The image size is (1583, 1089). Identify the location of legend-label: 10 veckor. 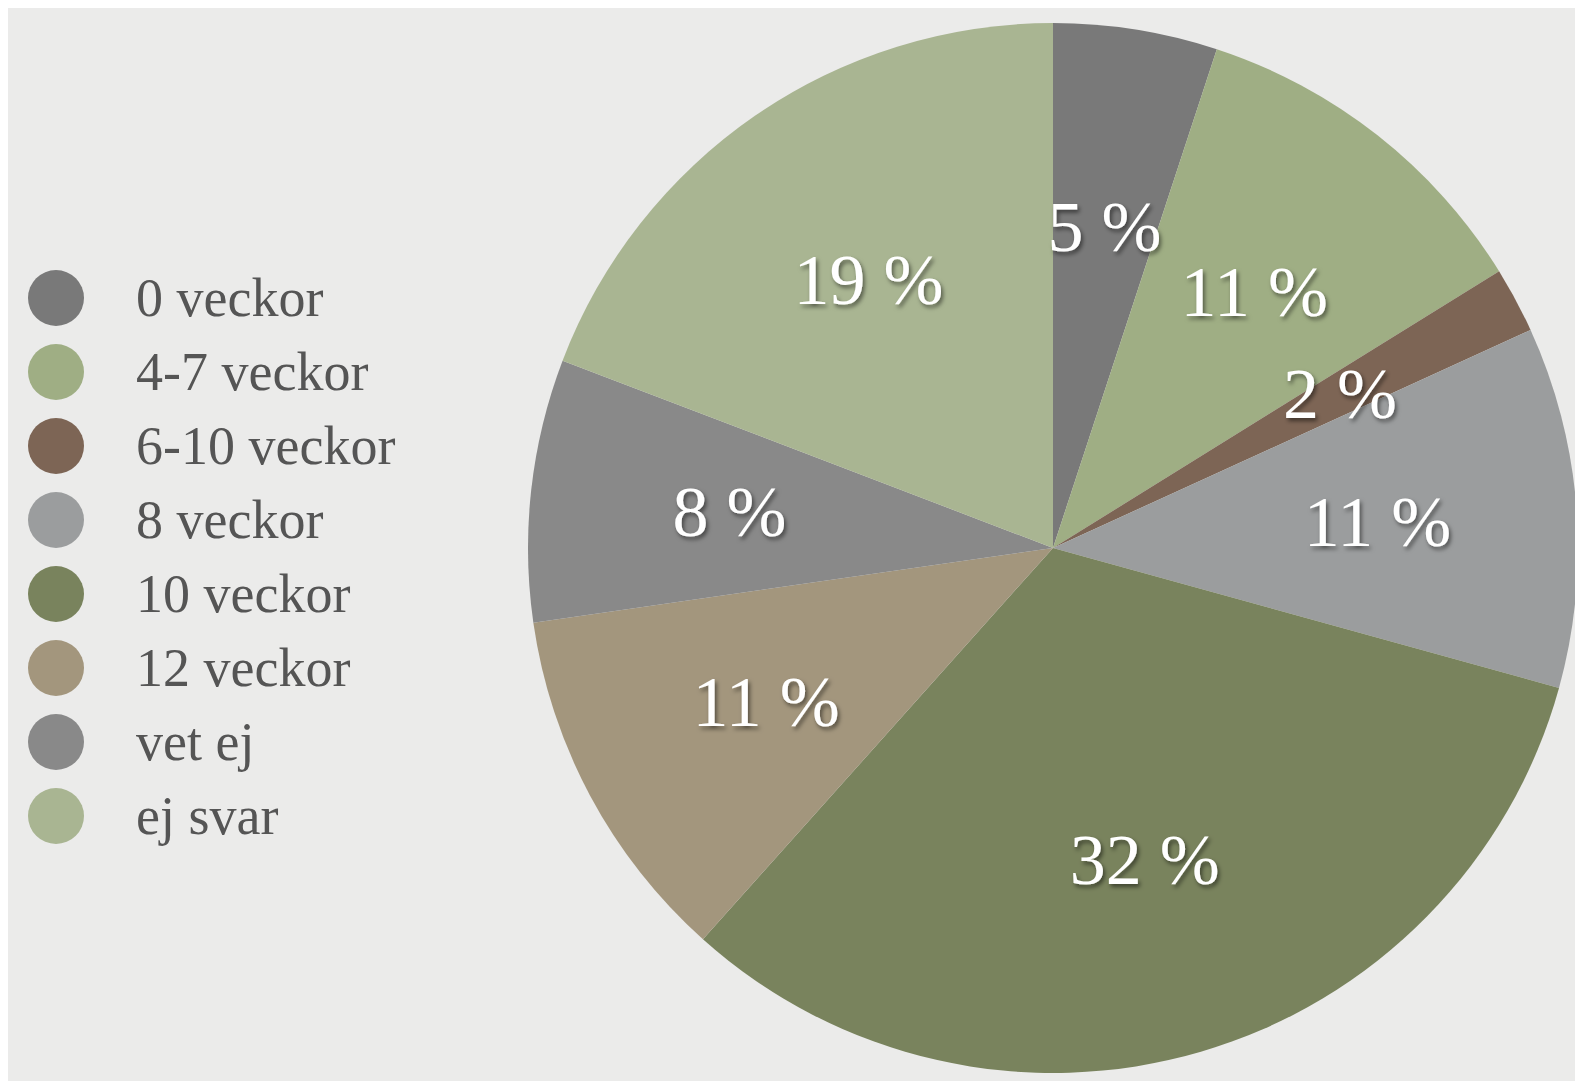
(243, 594).